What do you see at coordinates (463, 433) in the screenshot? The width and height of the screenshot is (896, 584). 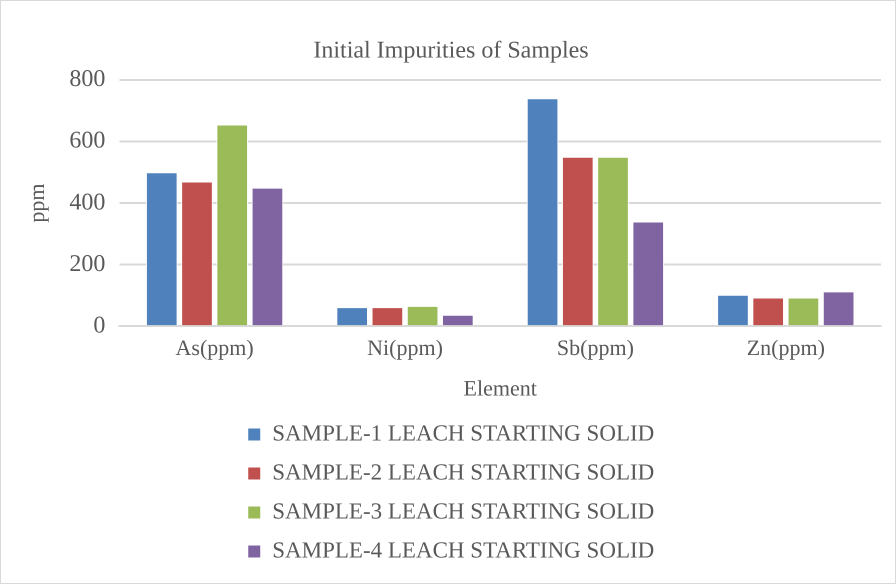 I see `legend-label: SAMPLE-1 LEACH STARTING SOLID` at bounding box center [463, 433].